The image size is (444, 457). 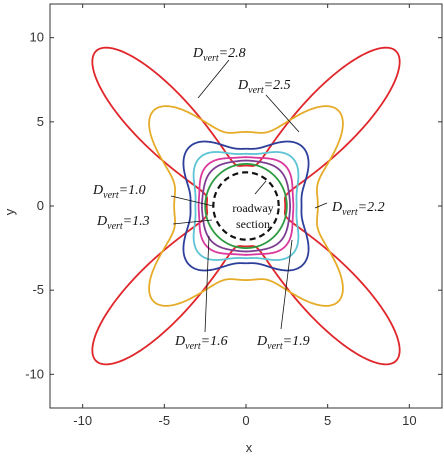 What do you see at coordinates (37, 37) in the screenshot?
I see `y-tick-label: 10` at bounding box center [37, 37].